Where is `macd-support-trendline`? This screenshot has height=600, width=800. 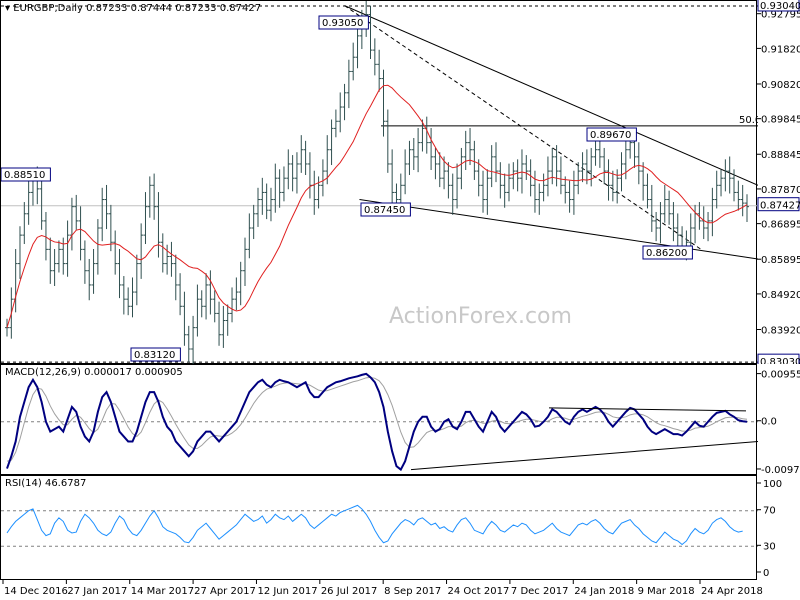 macd-support-trendline is located at coordinates (584, 455).